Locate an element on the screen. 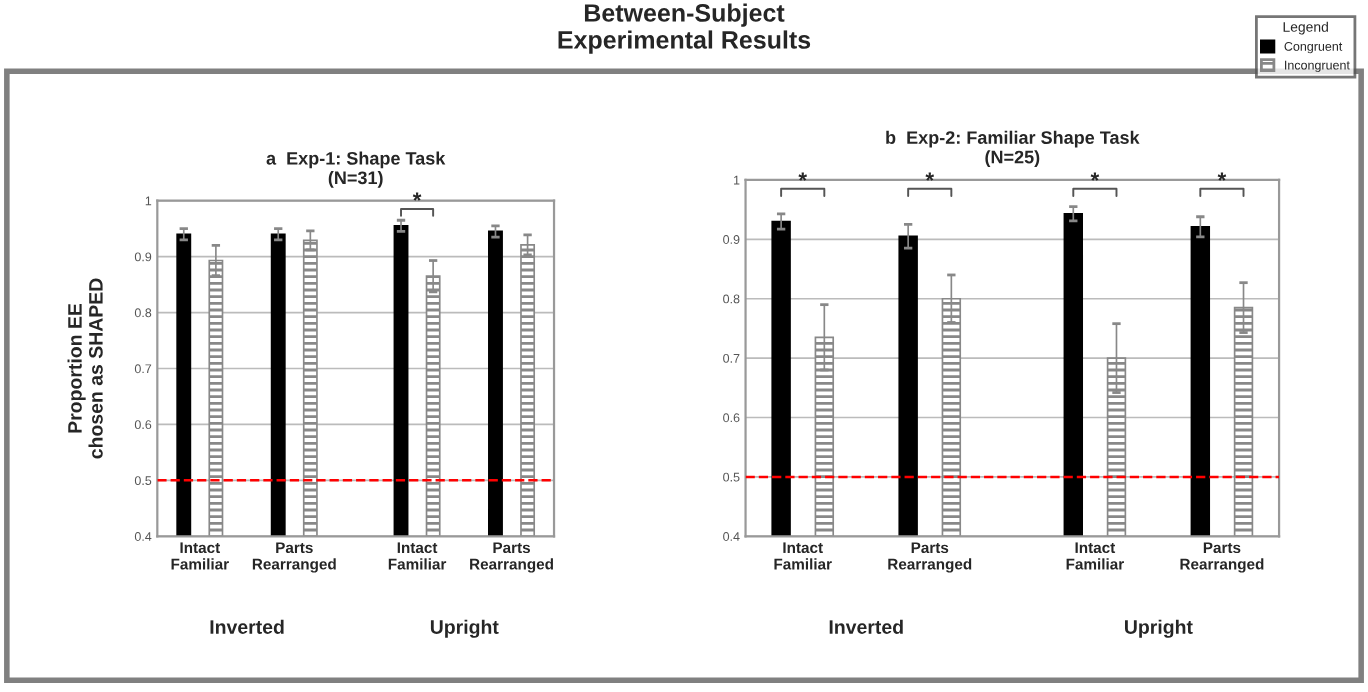  chart-subtitle: b Exp-2: Familiar Shape Task (N=25) is located at coordinates (1013, 148).